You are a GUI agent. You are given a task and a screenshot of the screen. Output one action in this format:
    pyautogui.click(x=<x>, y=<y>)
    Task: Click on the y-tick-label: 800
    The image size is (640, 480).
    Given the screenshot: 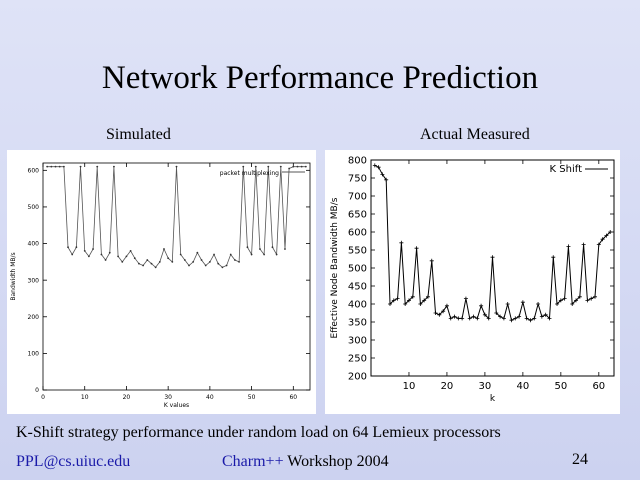 What is the action you would take?
    pyautogui.click(x=357, y=161)
    